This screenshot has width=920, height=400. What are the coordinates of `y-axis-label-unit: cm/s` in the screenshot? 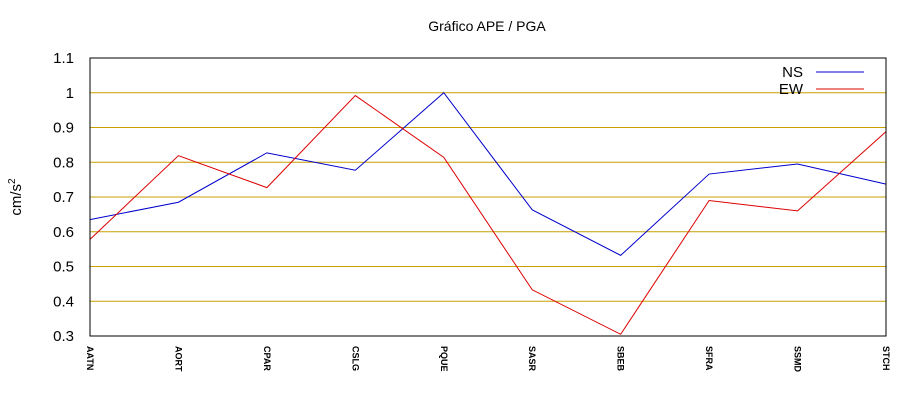 It's located at (16, 200).